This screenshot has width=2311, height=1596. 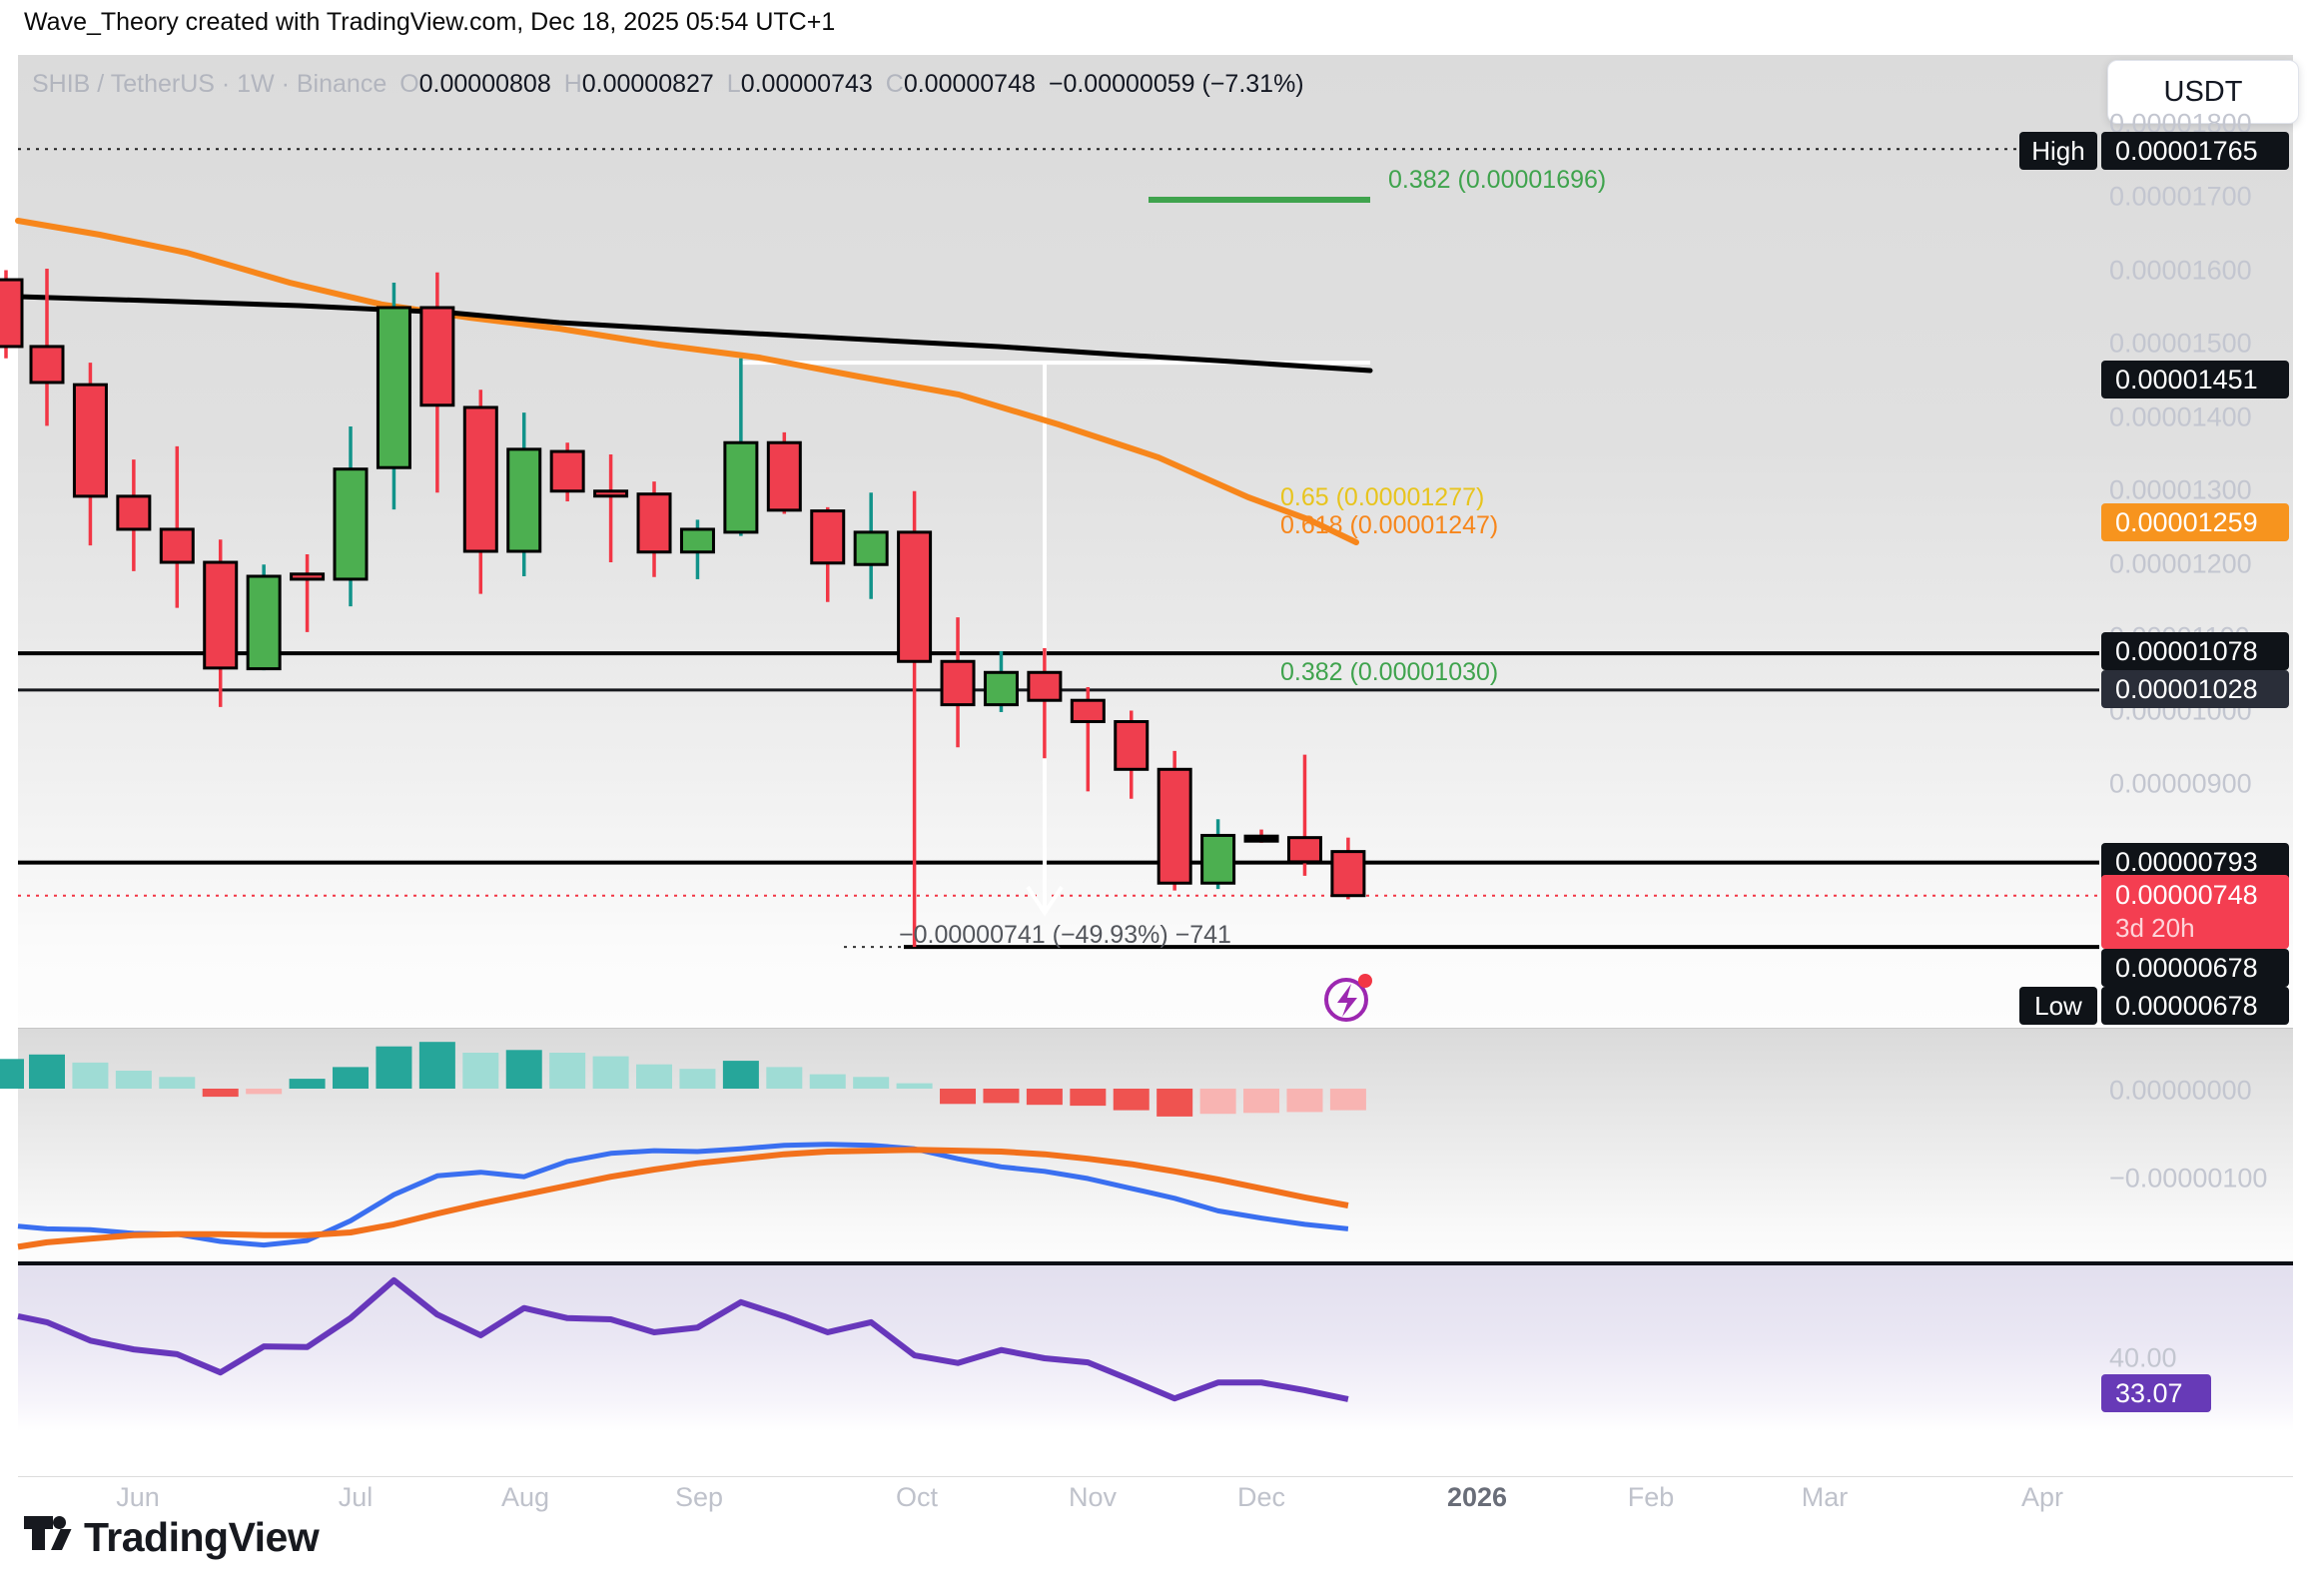 What do you see at coordinates (2180, 489) in the screenshot?
I see `price-tick: 0.00001300` at bounding box center [2180, 489].